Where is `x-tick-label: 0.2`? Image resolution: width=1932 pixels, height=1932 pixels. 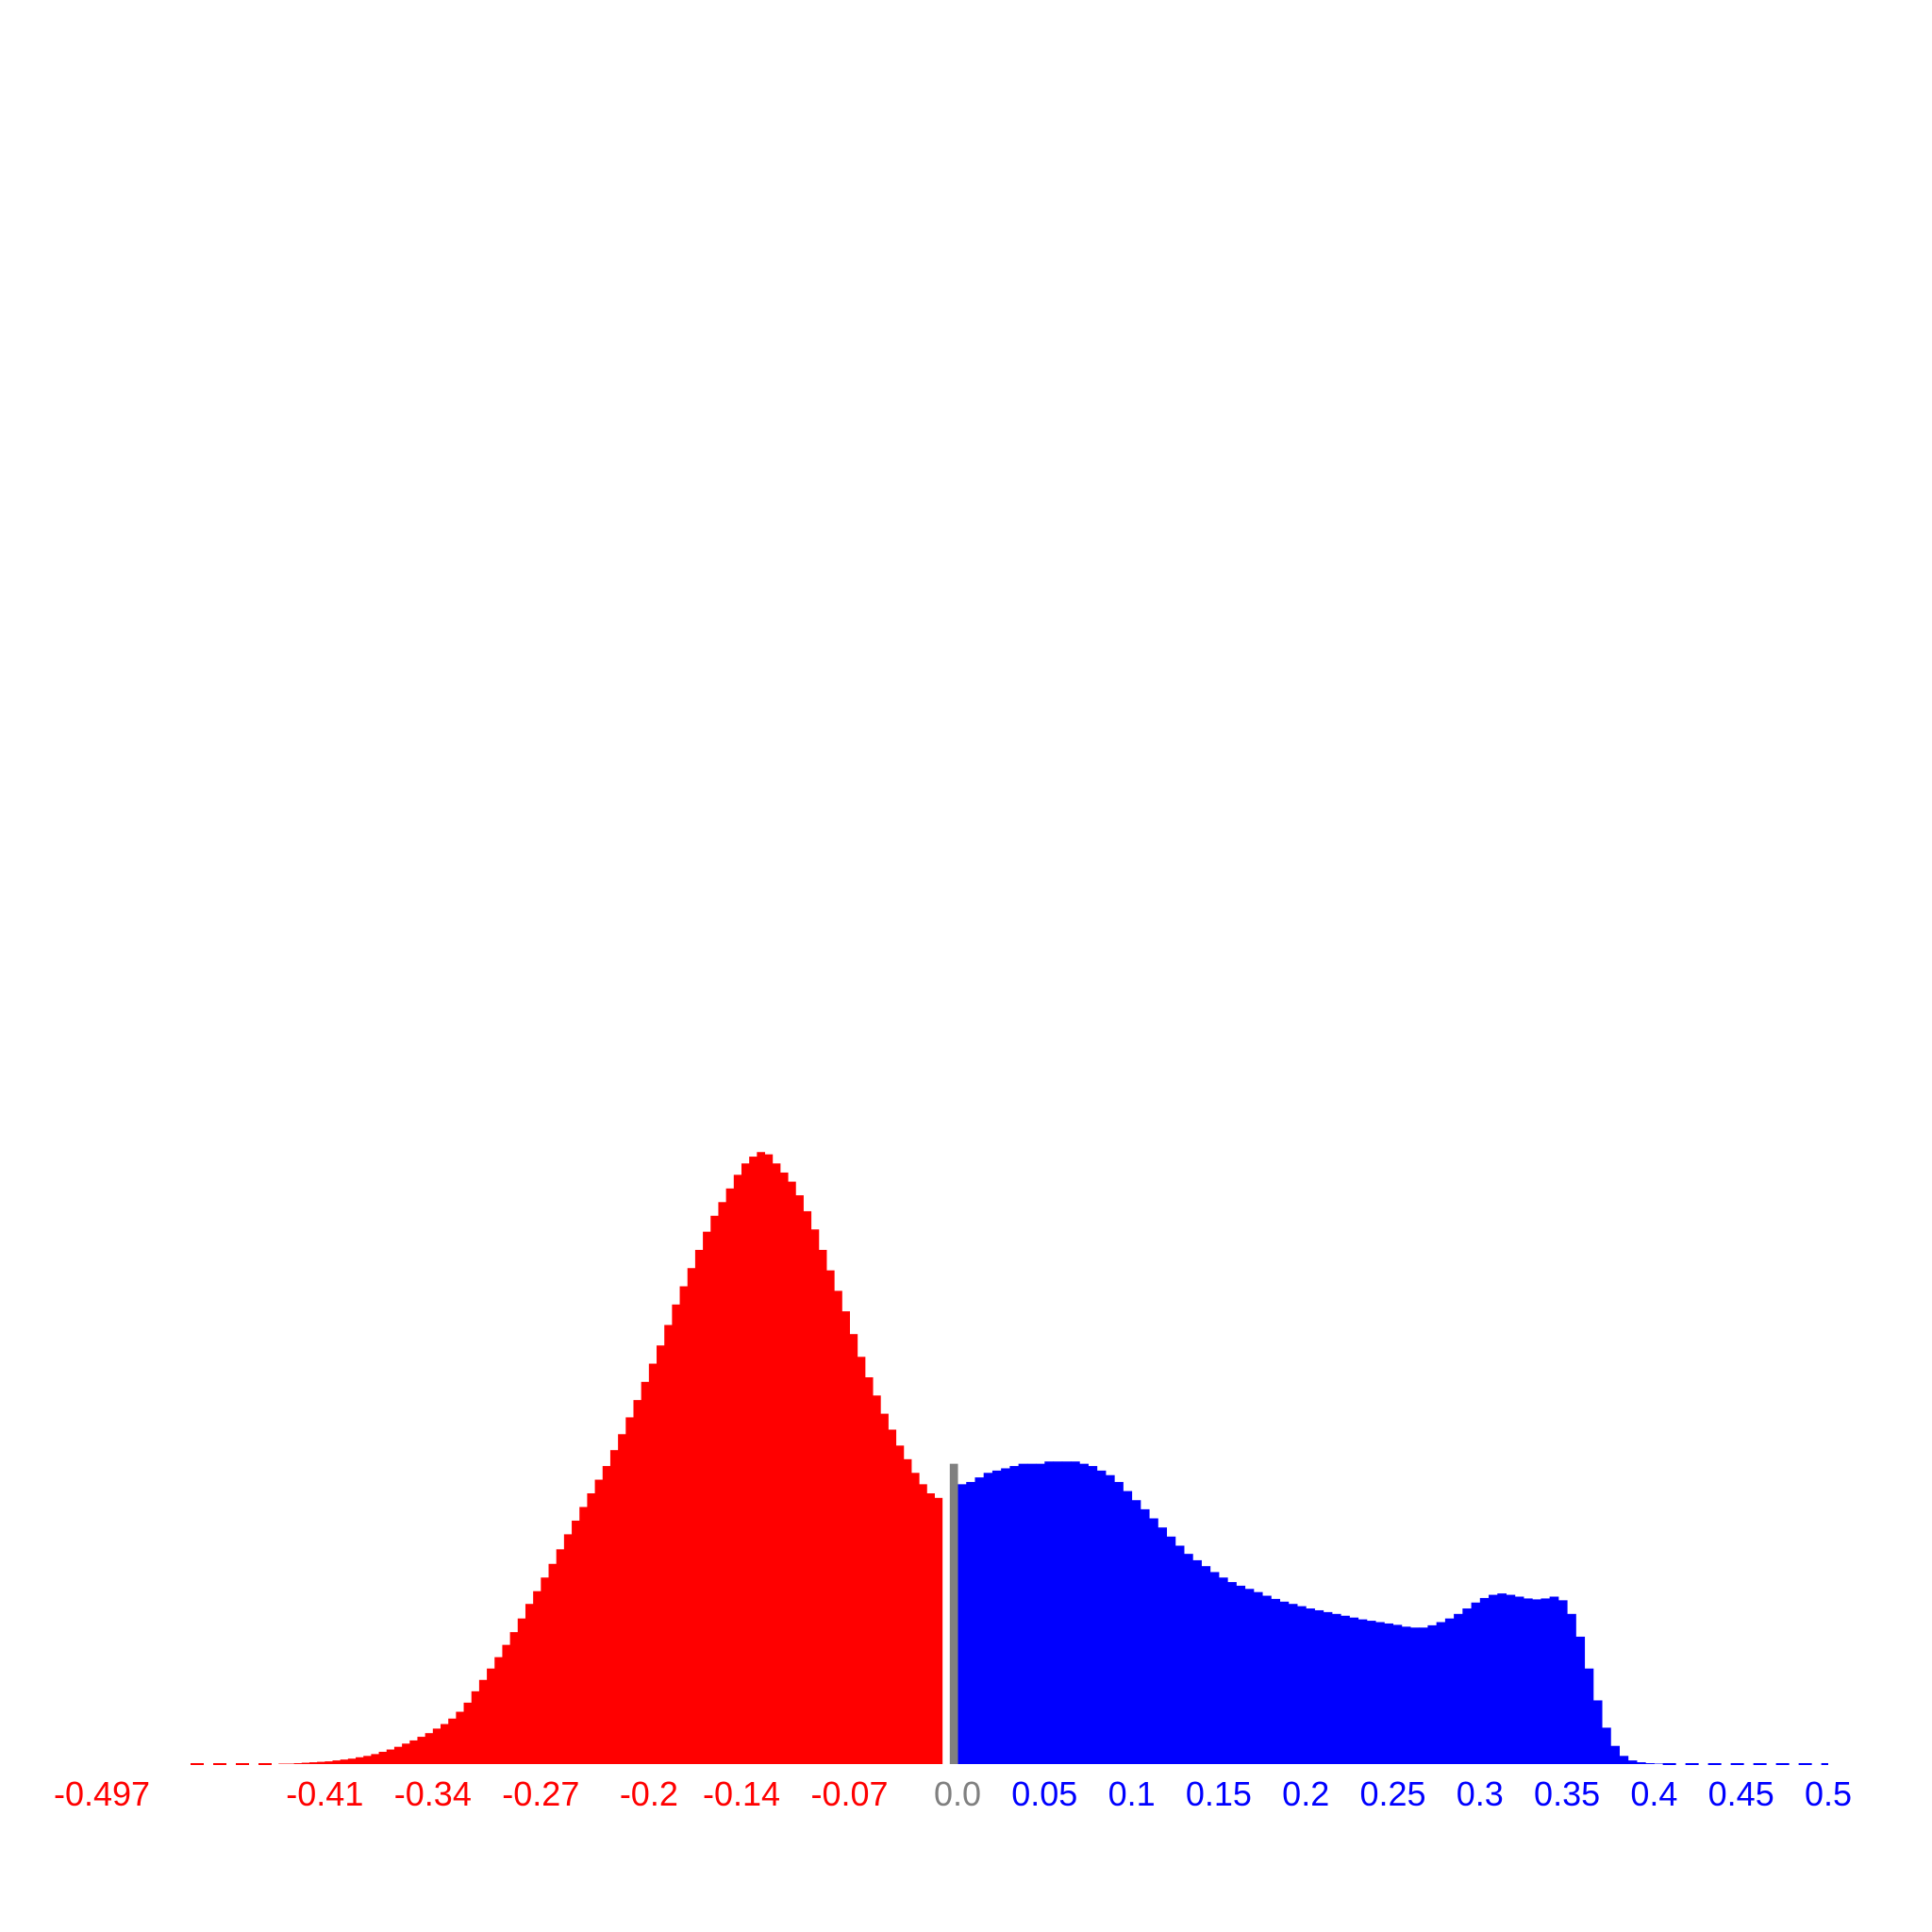 x-tick-label: 0.2 is located at coordinates (1305, 1794).